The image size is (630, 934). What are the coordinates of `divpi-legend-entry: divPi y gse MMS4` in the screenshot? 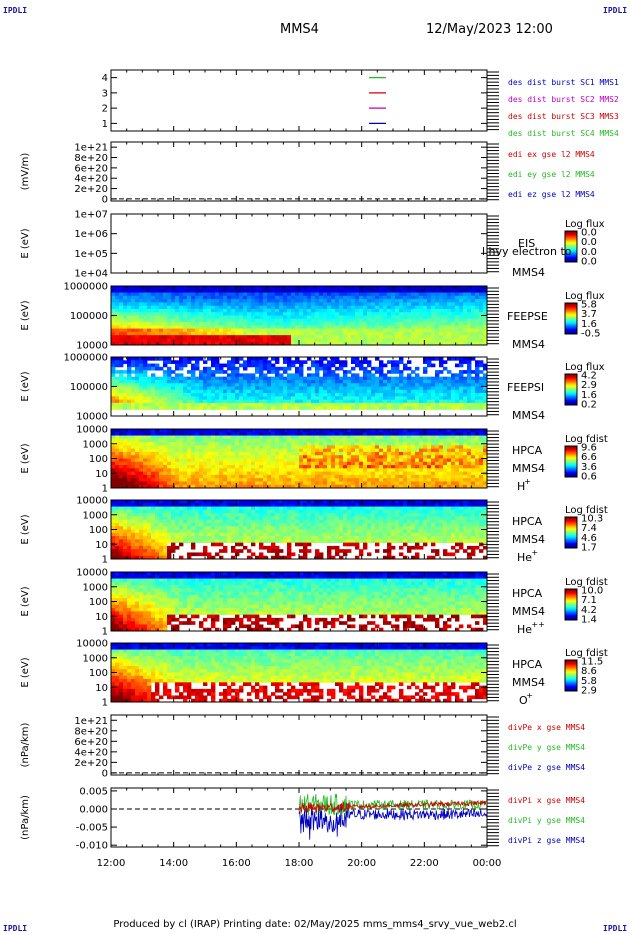 It's located at (546, 820).